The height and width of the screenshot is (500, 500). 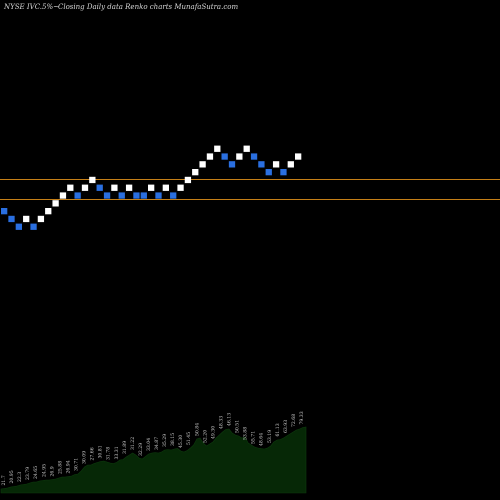 What do you see at coordinates (68, 466) in the screenshot?
I see `volume-label: 26.94` at bounding box center [68, 466].